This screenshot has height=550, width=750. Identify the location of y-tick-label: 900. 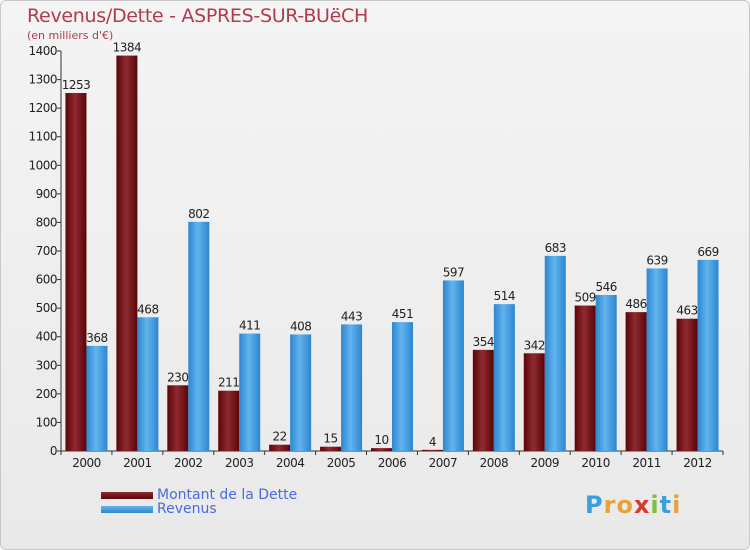
(46, 194).